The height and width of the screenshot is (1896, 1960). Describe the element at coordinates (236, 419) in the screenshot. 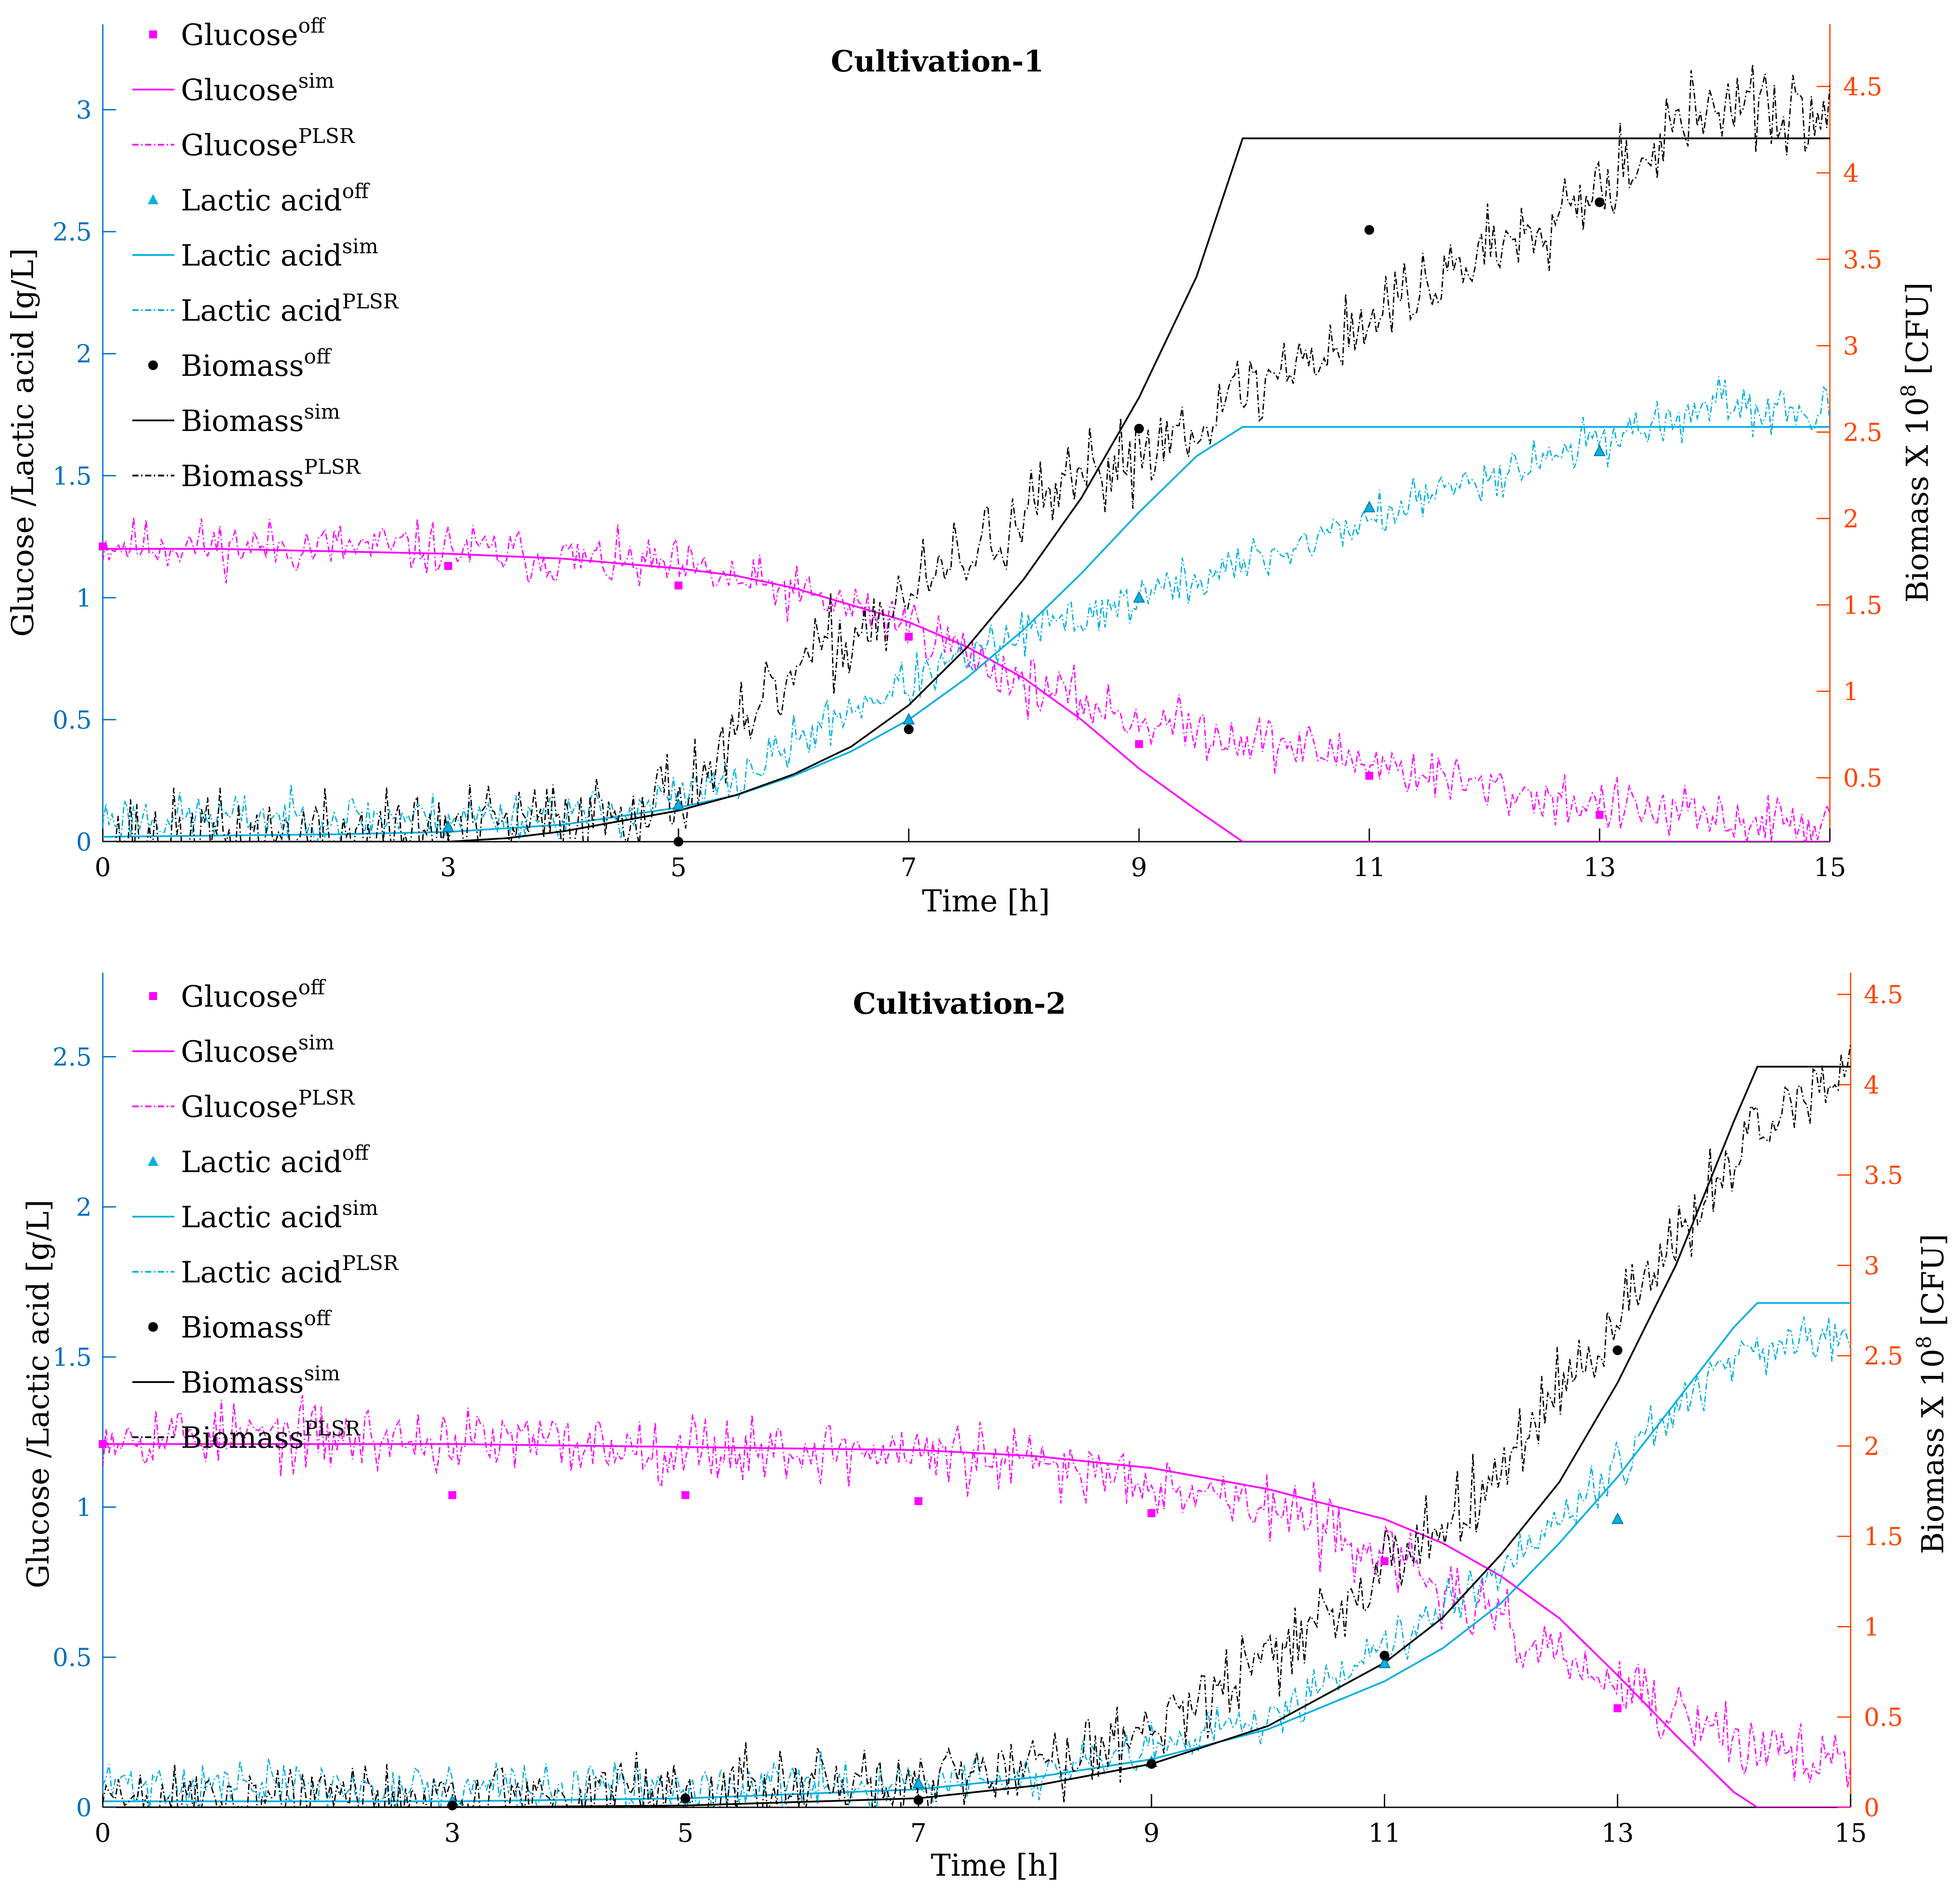

I see `legend-item: Biomasssim` at that location.